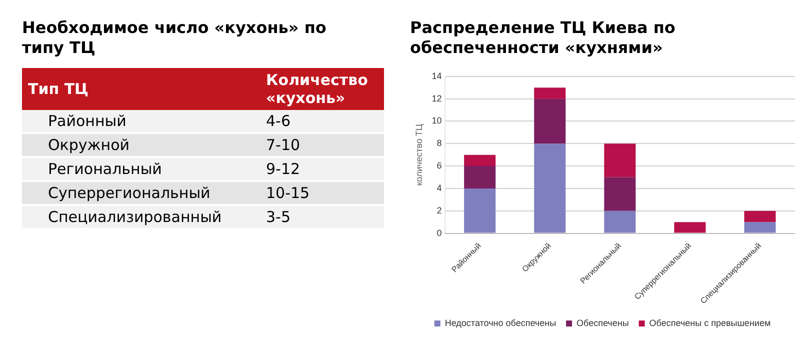 This screenshot has height=355, width=800. Describe the element at coordinates (141, 89) in the screenshot. I see `text: Тип ТЦ` at that location.